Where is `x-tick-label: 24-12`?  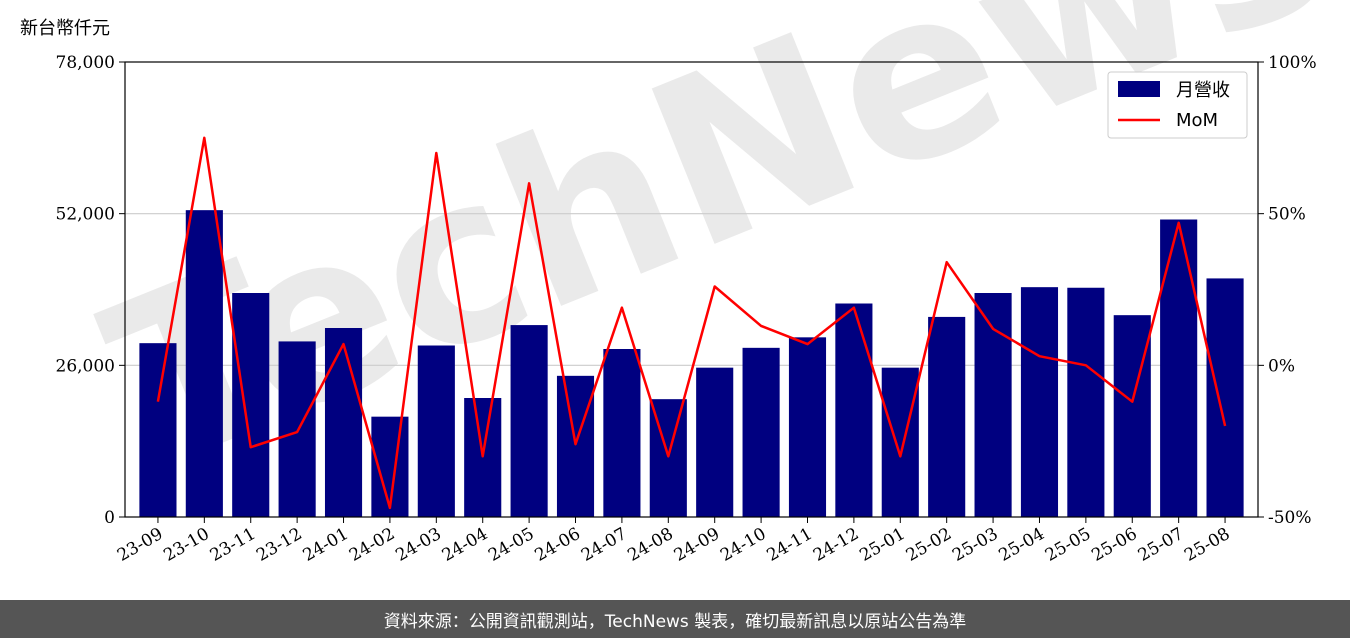
x-tick-label: 24-12 is located at coordinates (836, 545).